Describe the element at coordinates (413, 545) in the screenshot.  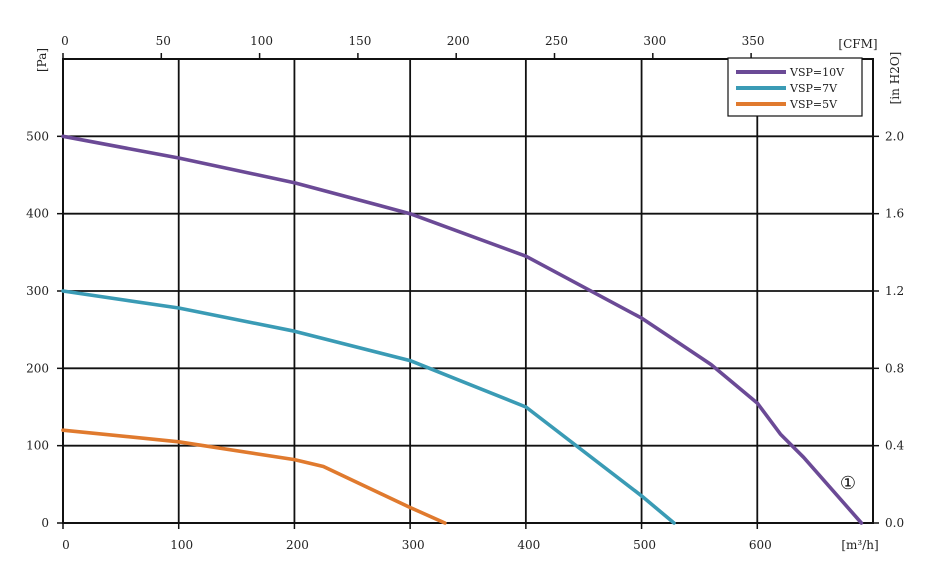
I see `x-bottom-tick-label: 300` at that location.